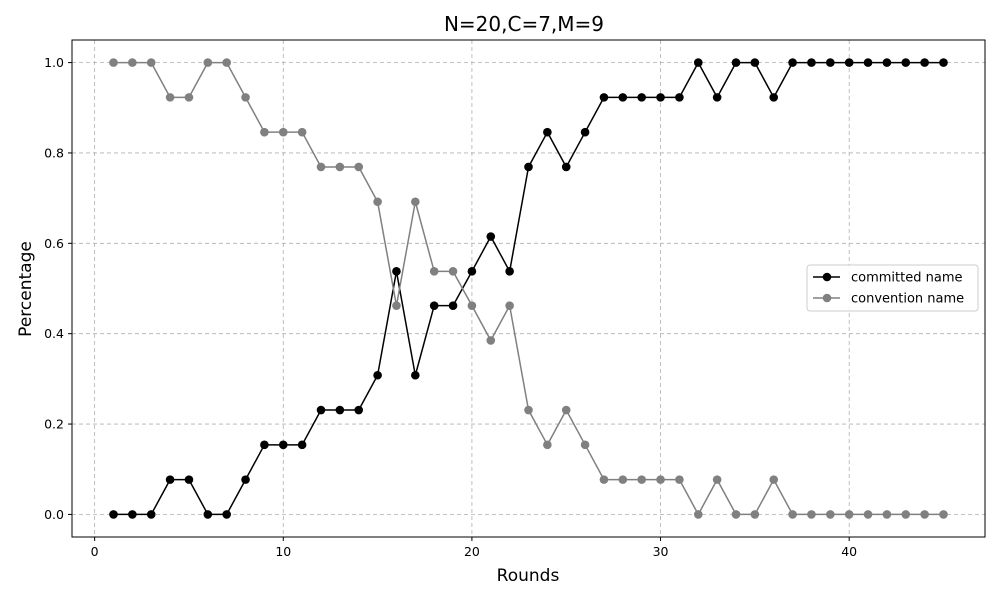 The image size is (1000, 600). I want to click on chart-title: N=20,C=7,M=9, so click(524, 24).